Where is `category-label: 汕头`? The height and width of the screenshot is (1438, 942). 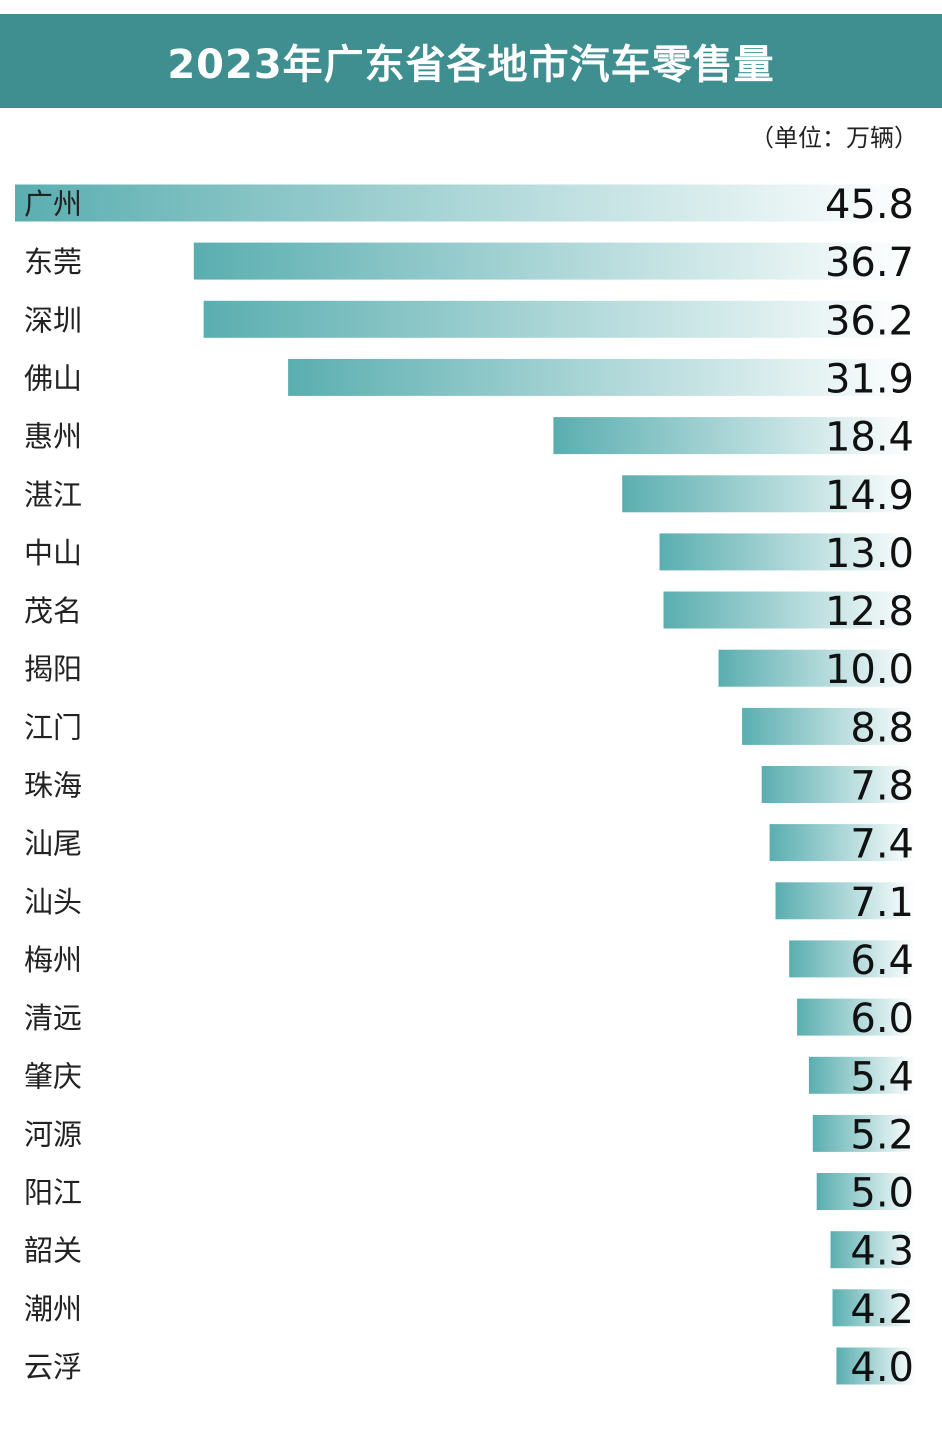 category-label: 汕头 is located at coordinates (53, 902).